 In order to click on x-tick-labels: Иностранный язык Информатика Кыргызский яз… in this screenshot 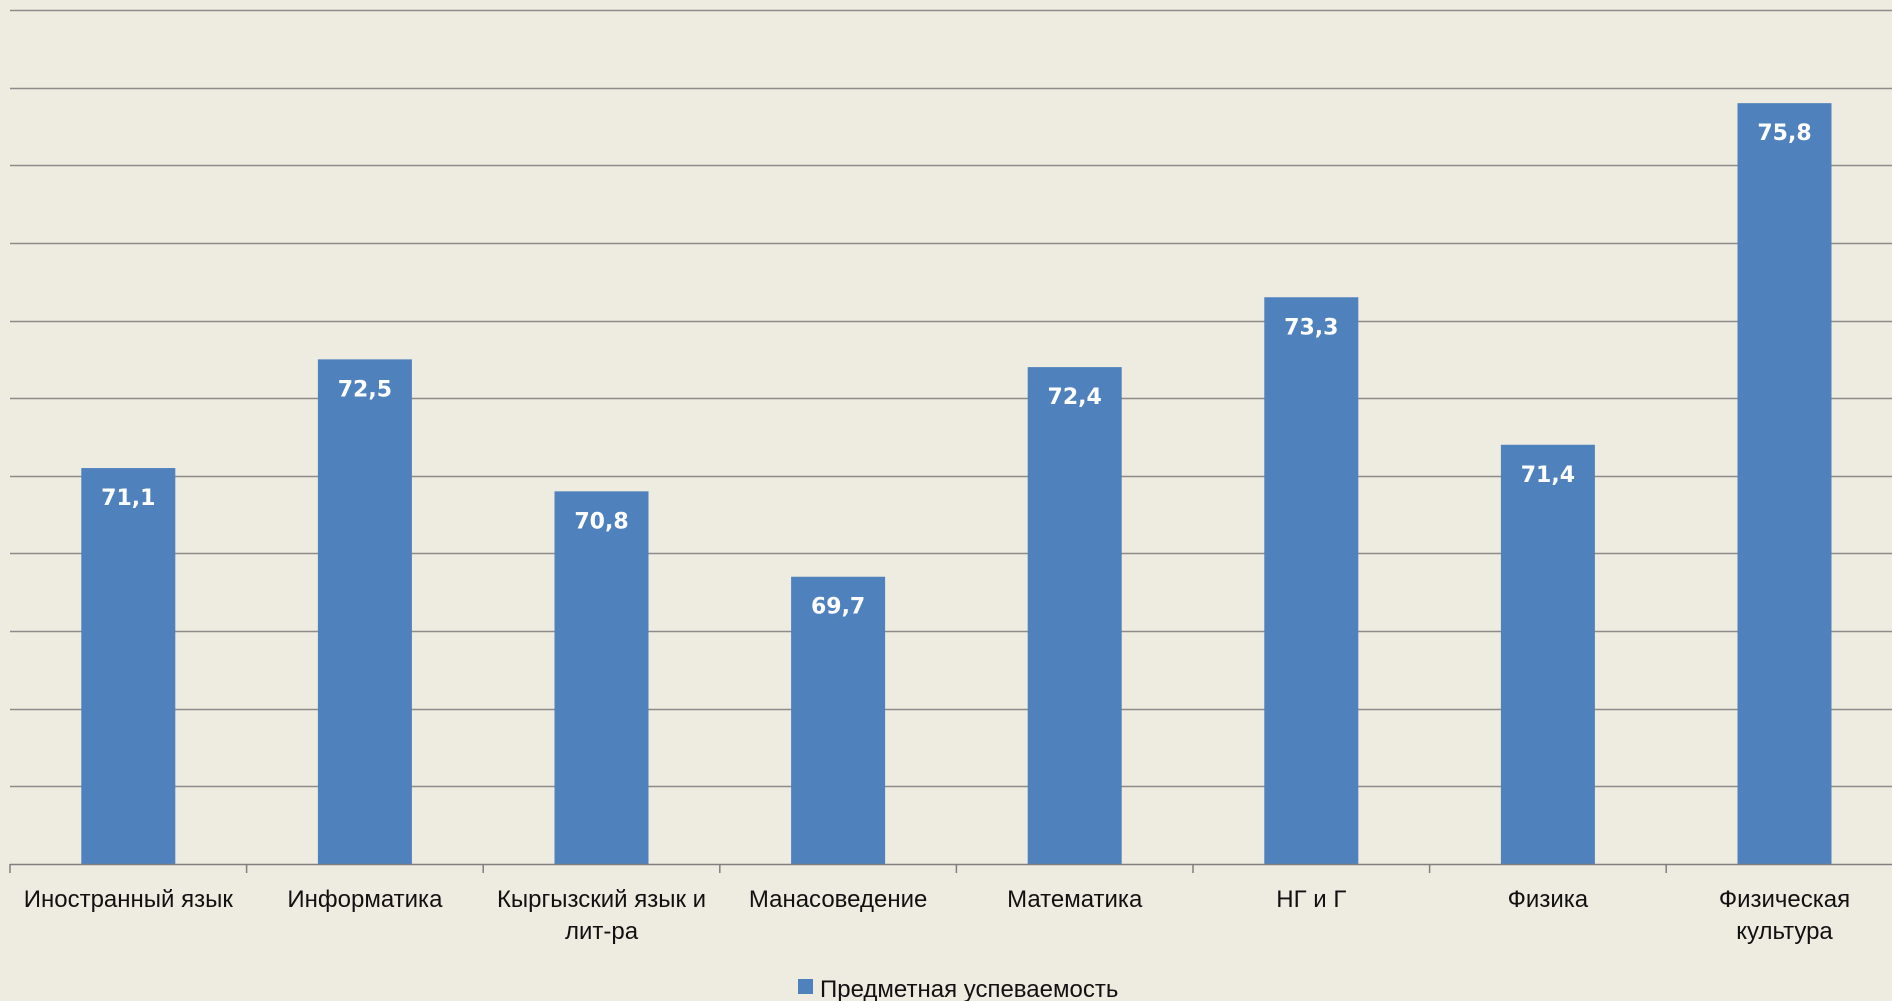, I will do `click(937, 915)`.